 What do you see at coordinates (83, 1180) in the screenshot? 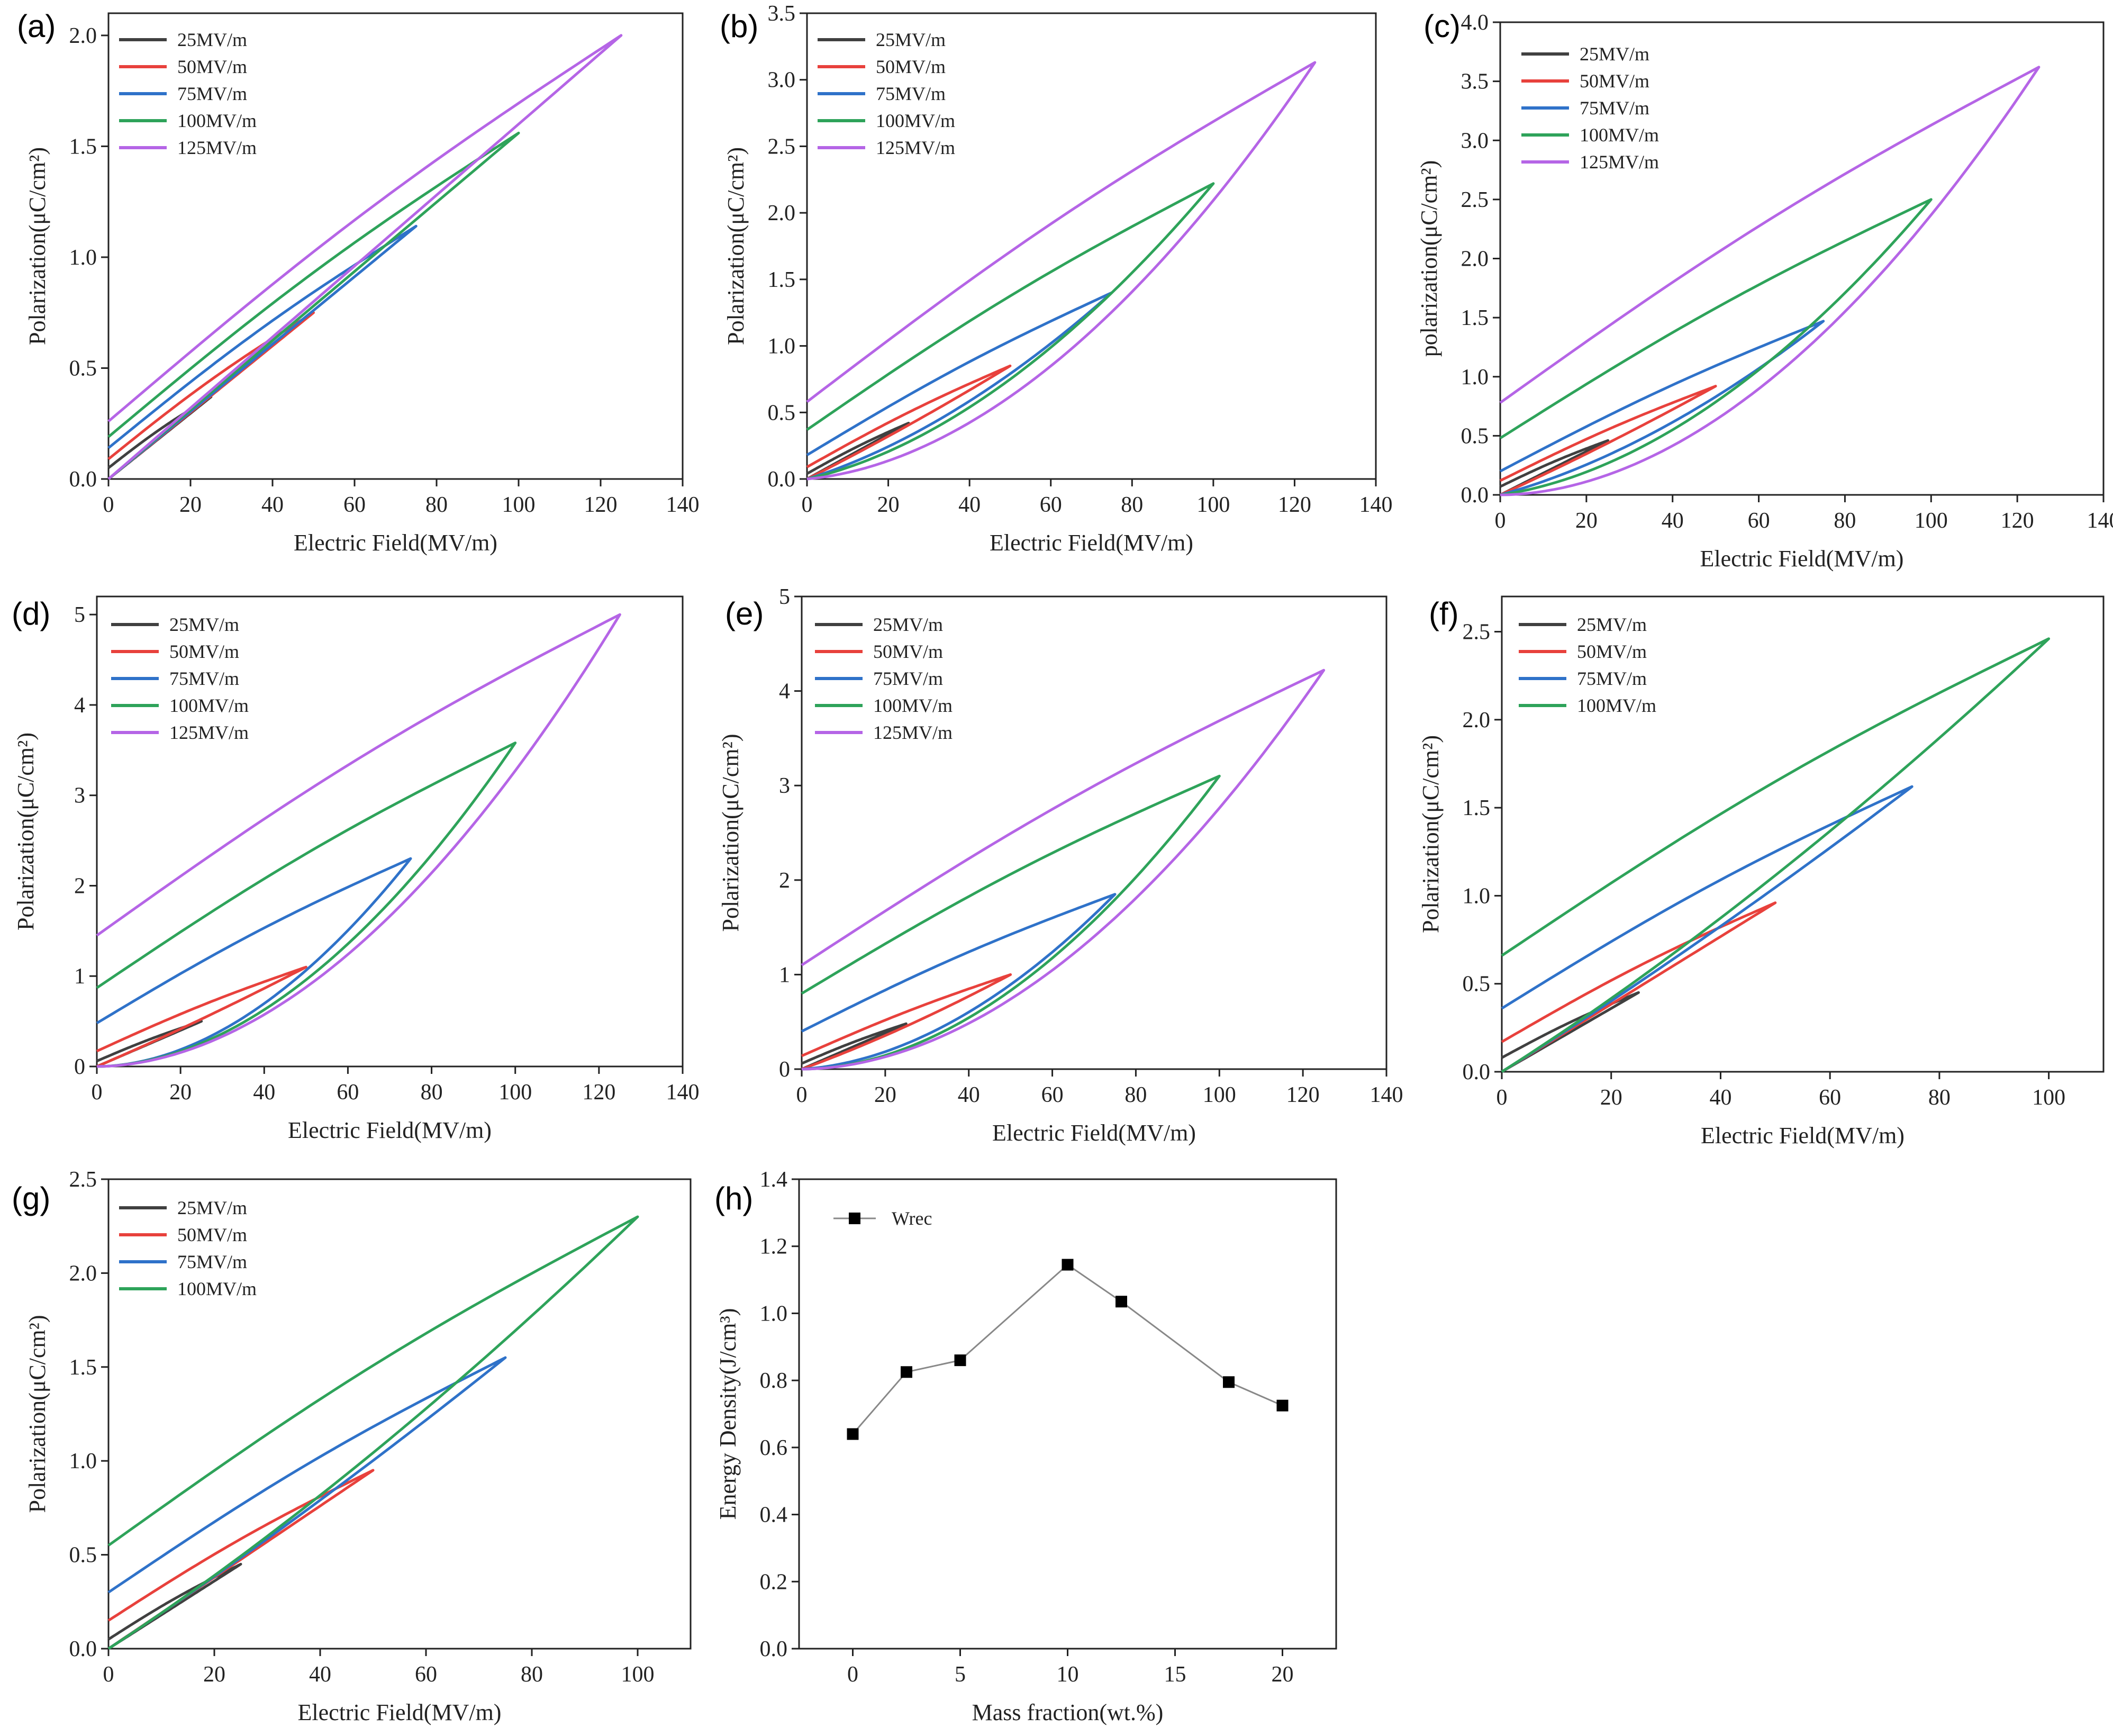
I see `y-tick-label: 2.5` at bounding box center [83, 1180].